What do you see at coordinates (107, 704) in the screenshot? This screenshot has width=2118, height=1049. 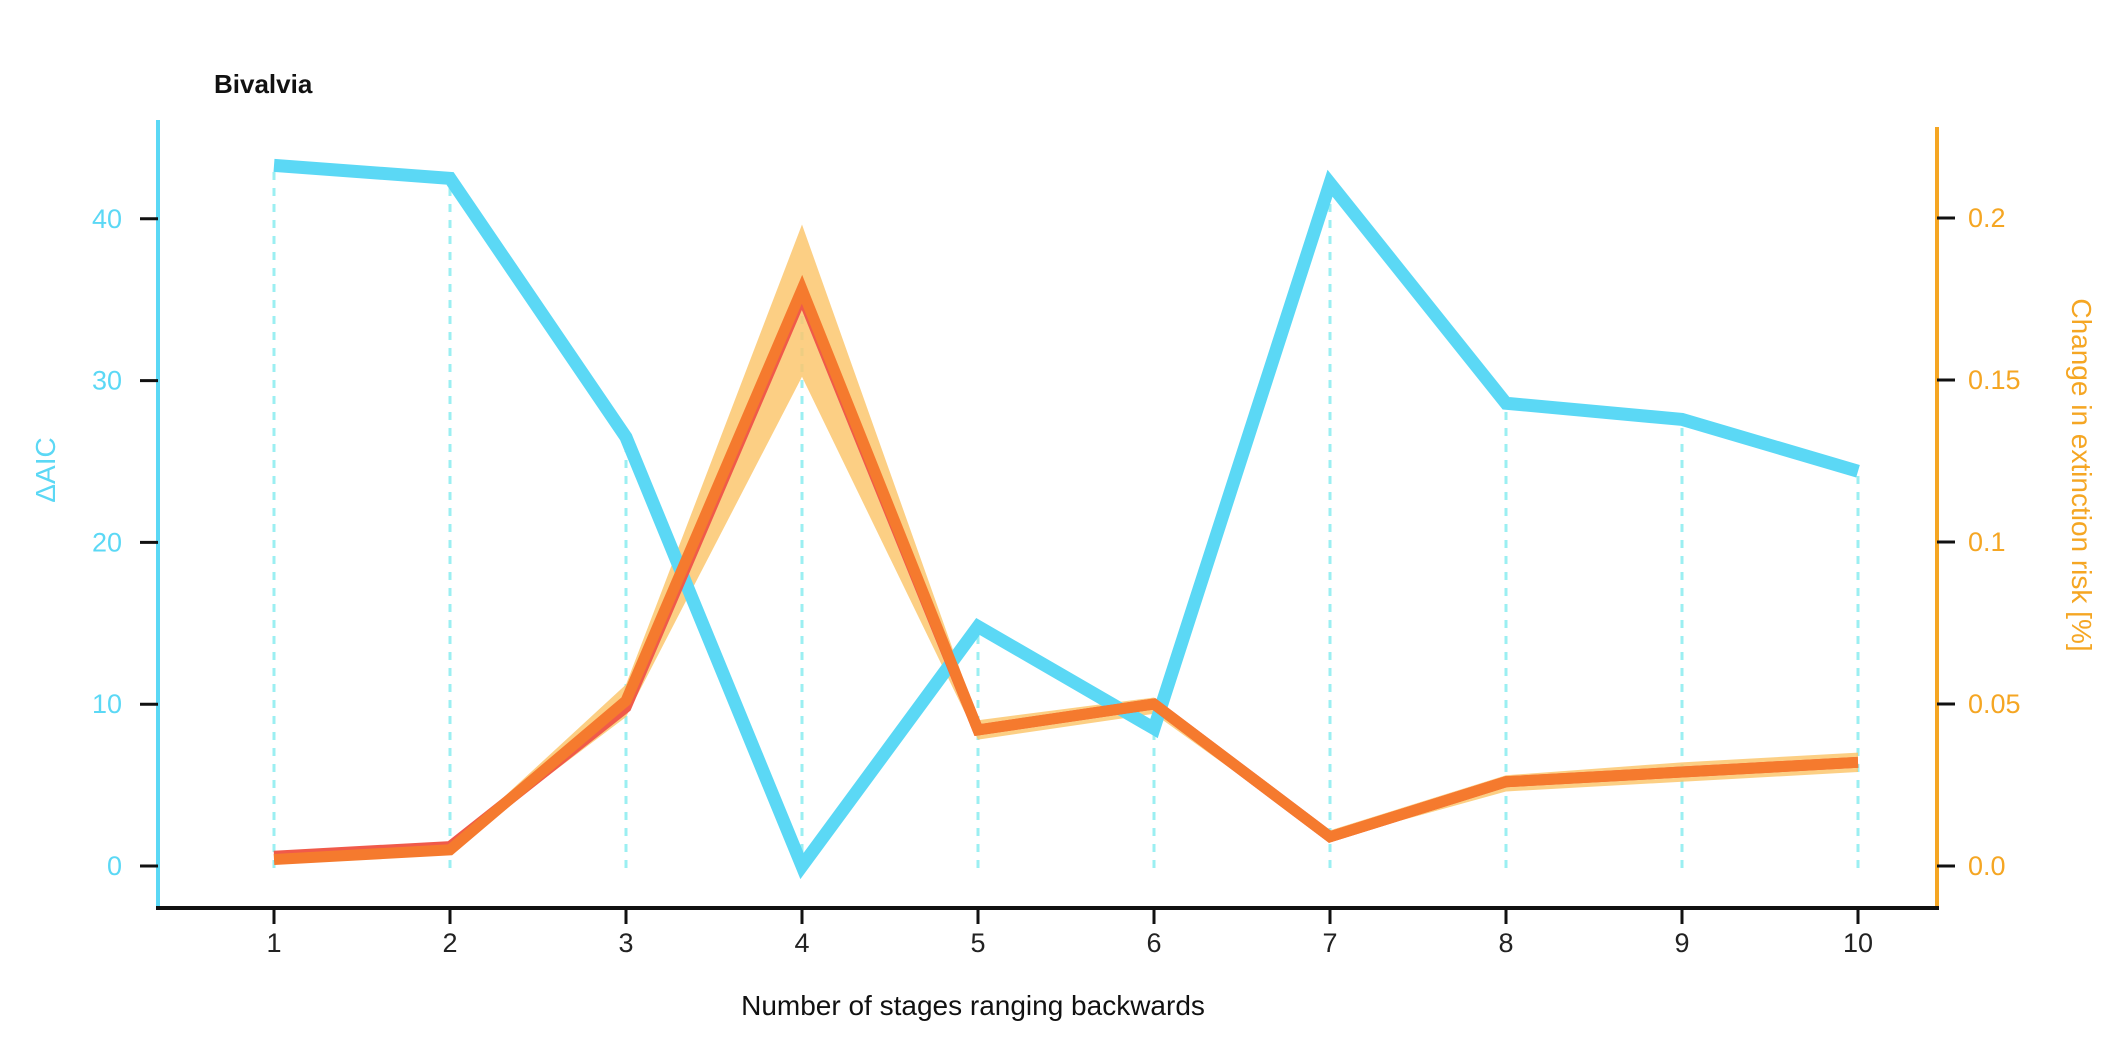 I see `left-tick-label: 10` at bounding box center [107, 704].